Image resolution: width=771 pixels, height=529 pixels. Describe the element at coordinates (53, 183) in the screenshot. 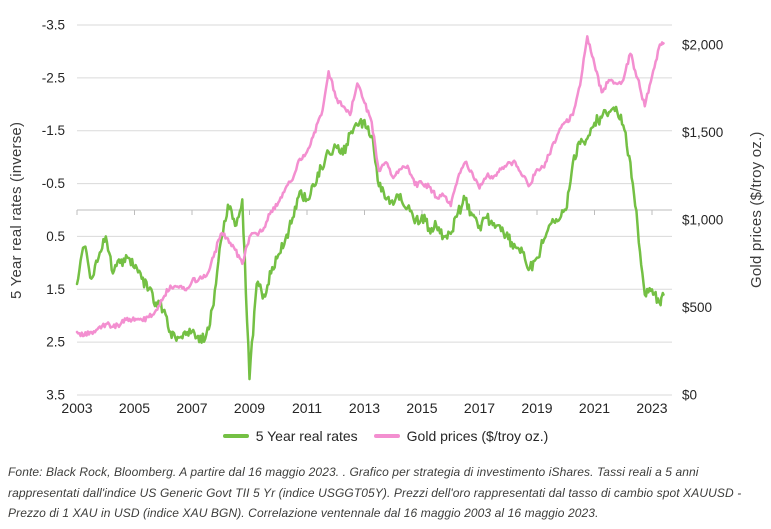

I see `left-axis-tick-label: -0.5` at that location.